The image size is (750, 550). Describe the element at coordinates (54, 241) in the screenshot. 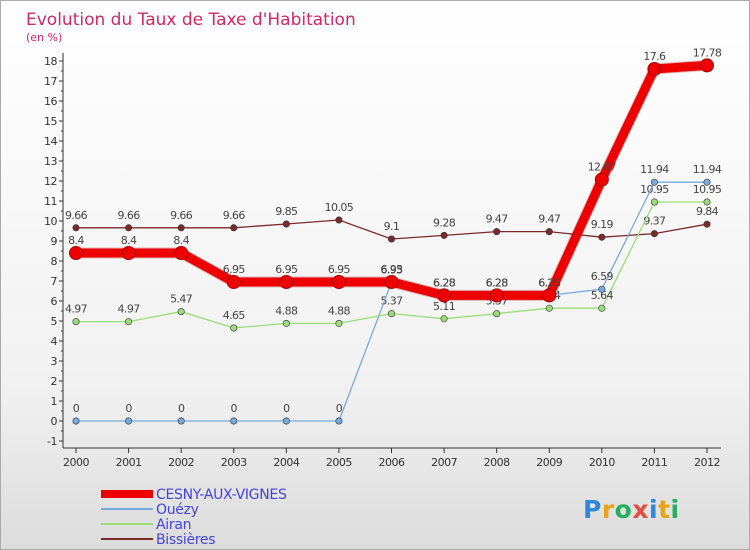

I see `y-tick-label: 9` at that location.